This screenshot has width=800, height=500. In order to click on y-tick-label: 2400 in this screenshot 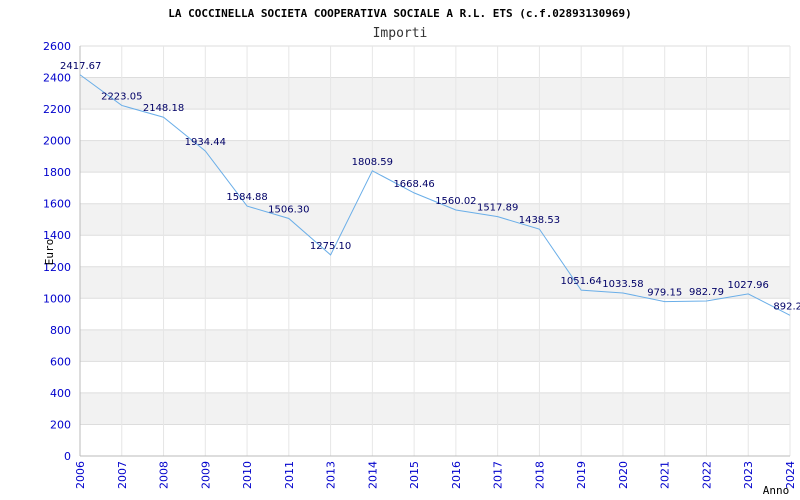, I will do `click(57, 78)`.